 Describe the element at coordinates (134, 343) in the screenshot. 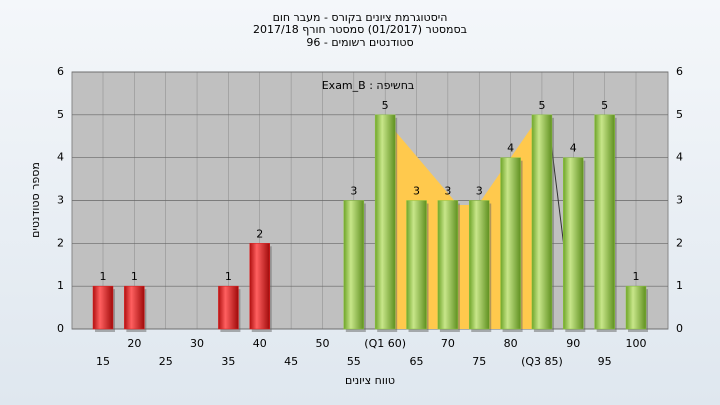

I see `x-tick-label: 20` at that location.